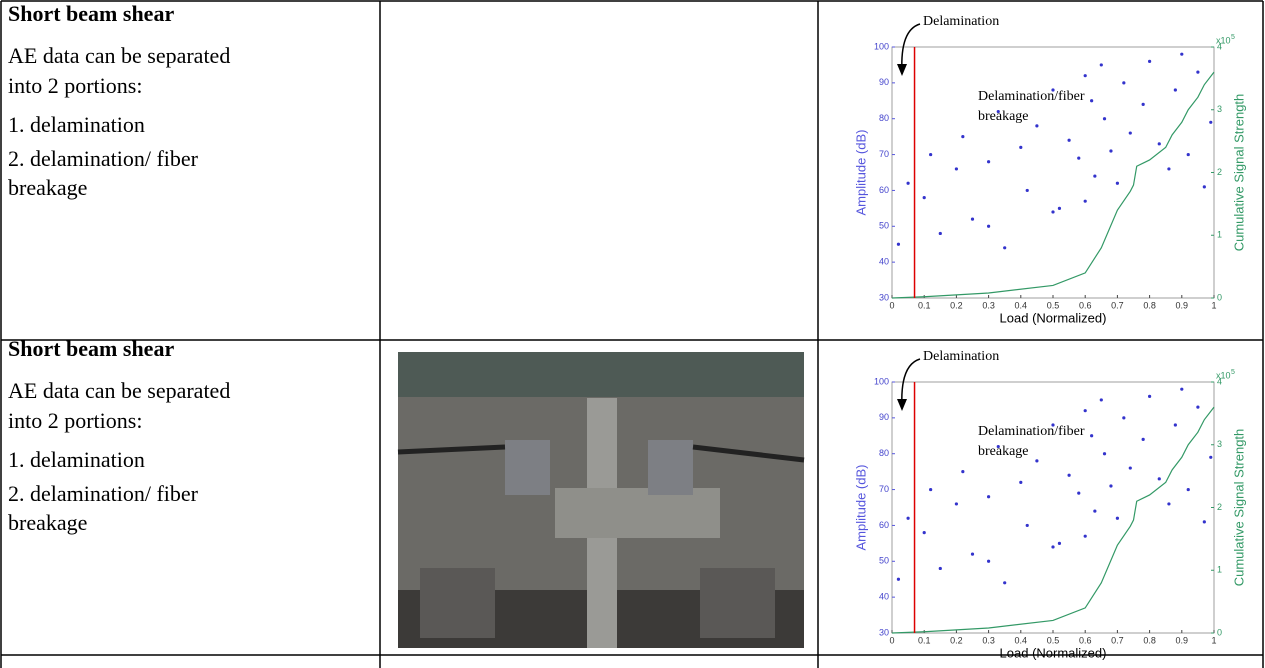 This screenshot has width=1265, height=668. Describe the element at coordinates (1031, 96) in the screenshot. I see `annotation: Delamination/fiber` at that location.